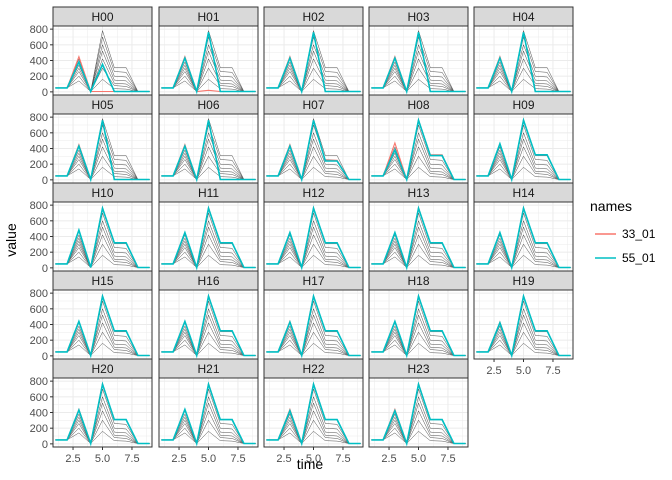 The width and height of the screenshot is (672, 480). I want to click on facet-panel-h22: H22 2.5 5.0 7.5, so click(313, 411).